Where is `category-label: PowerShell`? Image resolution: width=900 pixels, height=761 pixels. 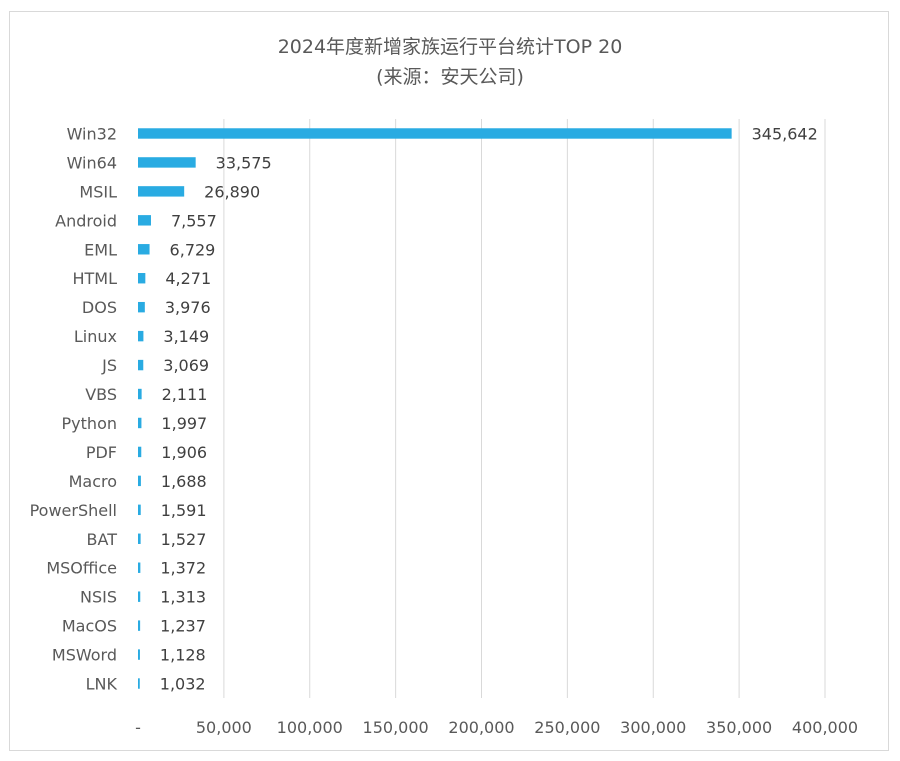 category-label: PowerShell is located at coordinates (73, 510).